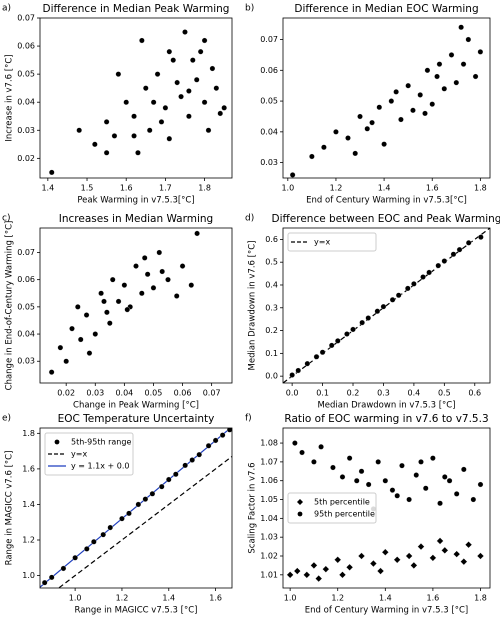 The height and width of the screenshot is (626, 500). Describe the element at coordinates (183, 393) in the screenshot. I see `x-tick-label: 0.06` at that location.